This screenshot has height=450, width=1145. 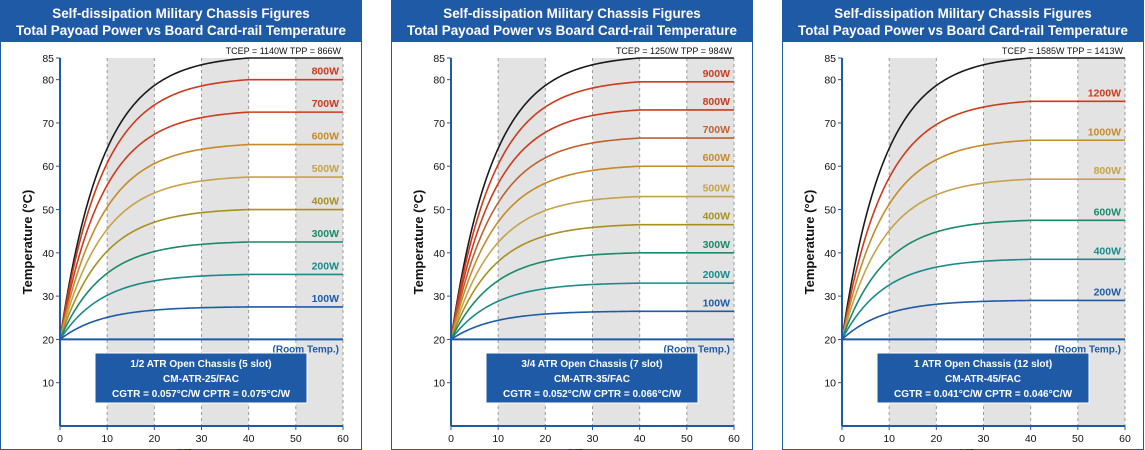 I want to click on series-label: 100W, so click(x=717, y=303).